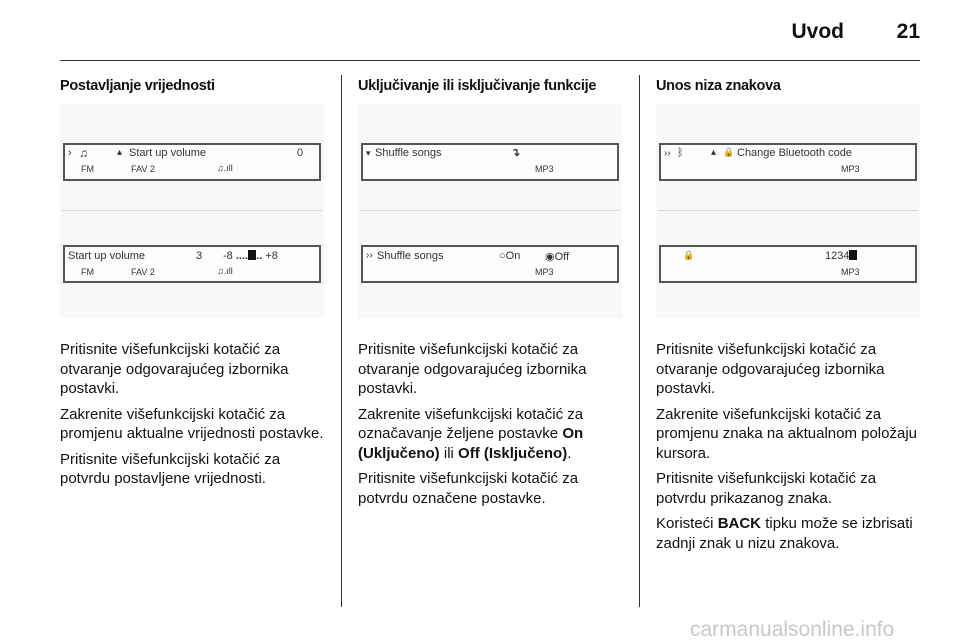 Image resolution: width=960 pixels, height=642 pixels. Describe the element at coordinates (490, 60) in the screenshot. I see `header-rule` at that location.